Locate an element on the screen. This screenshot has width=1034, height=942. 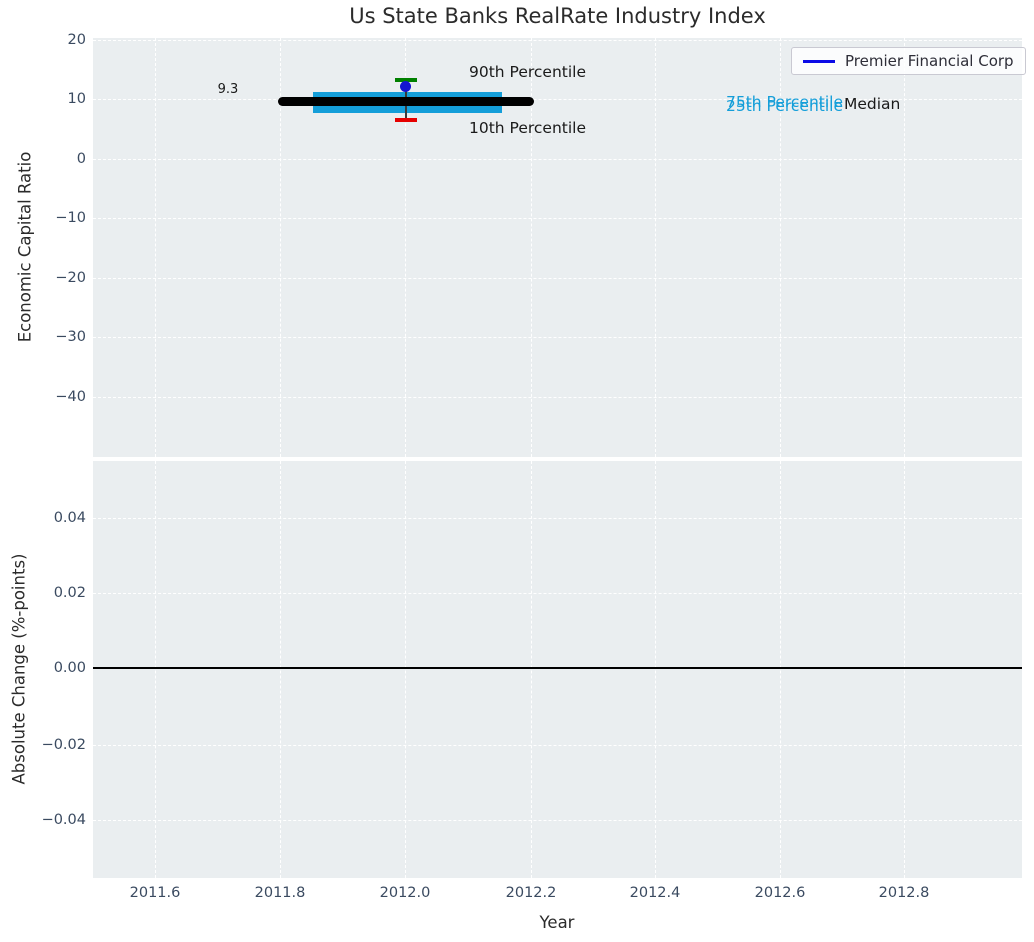
p10-whisker-cap is located at coordinates (406, 120).